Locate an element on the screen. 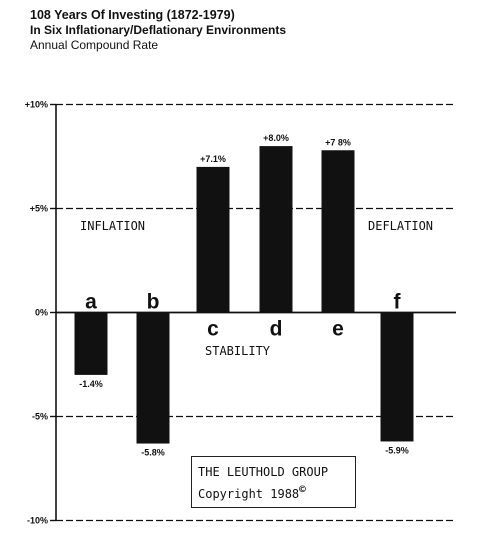  y-tick-label: 0% is located at coordinates (41, 313).